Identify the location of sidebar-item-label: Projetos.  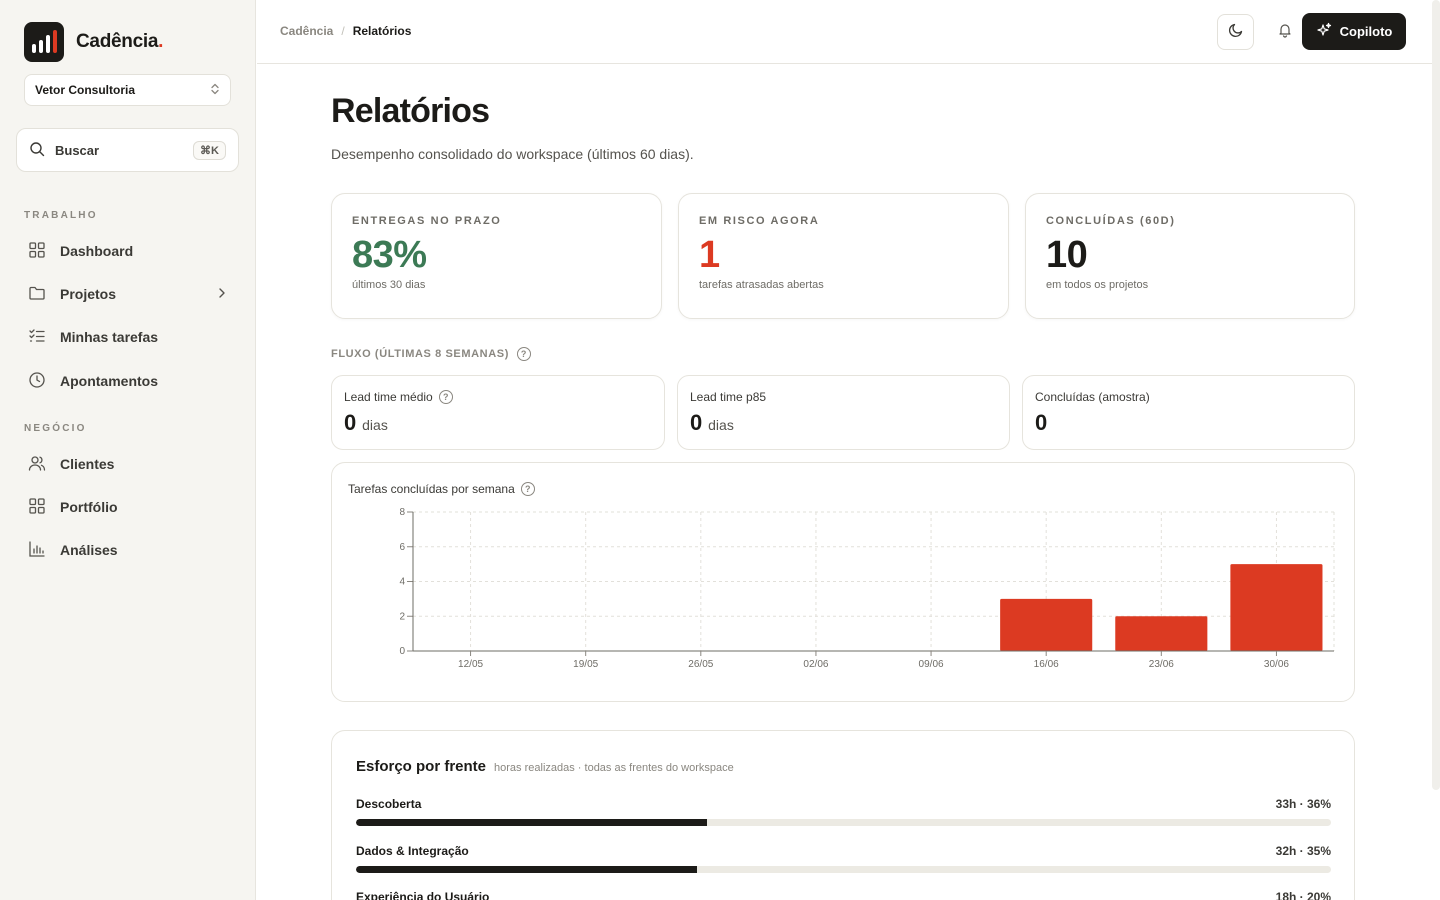
(88, 294).